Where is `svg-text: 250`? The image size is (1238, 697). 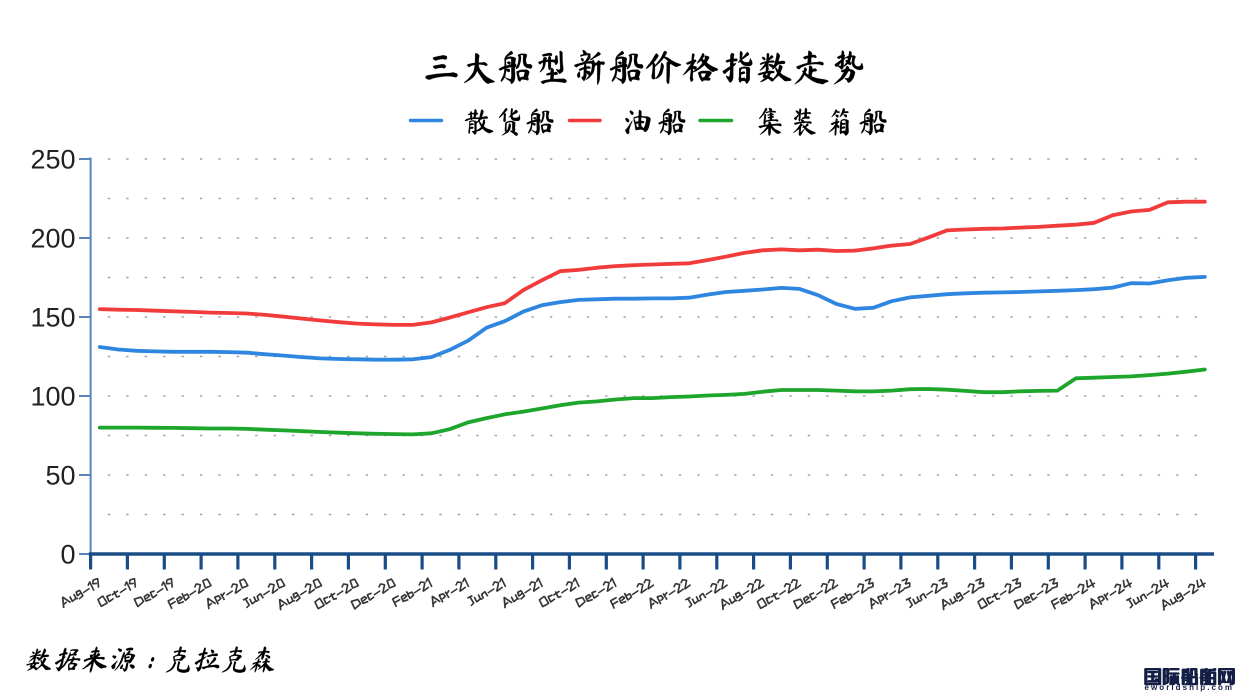 svg-text: 250 is located at coordinates (52, 160).